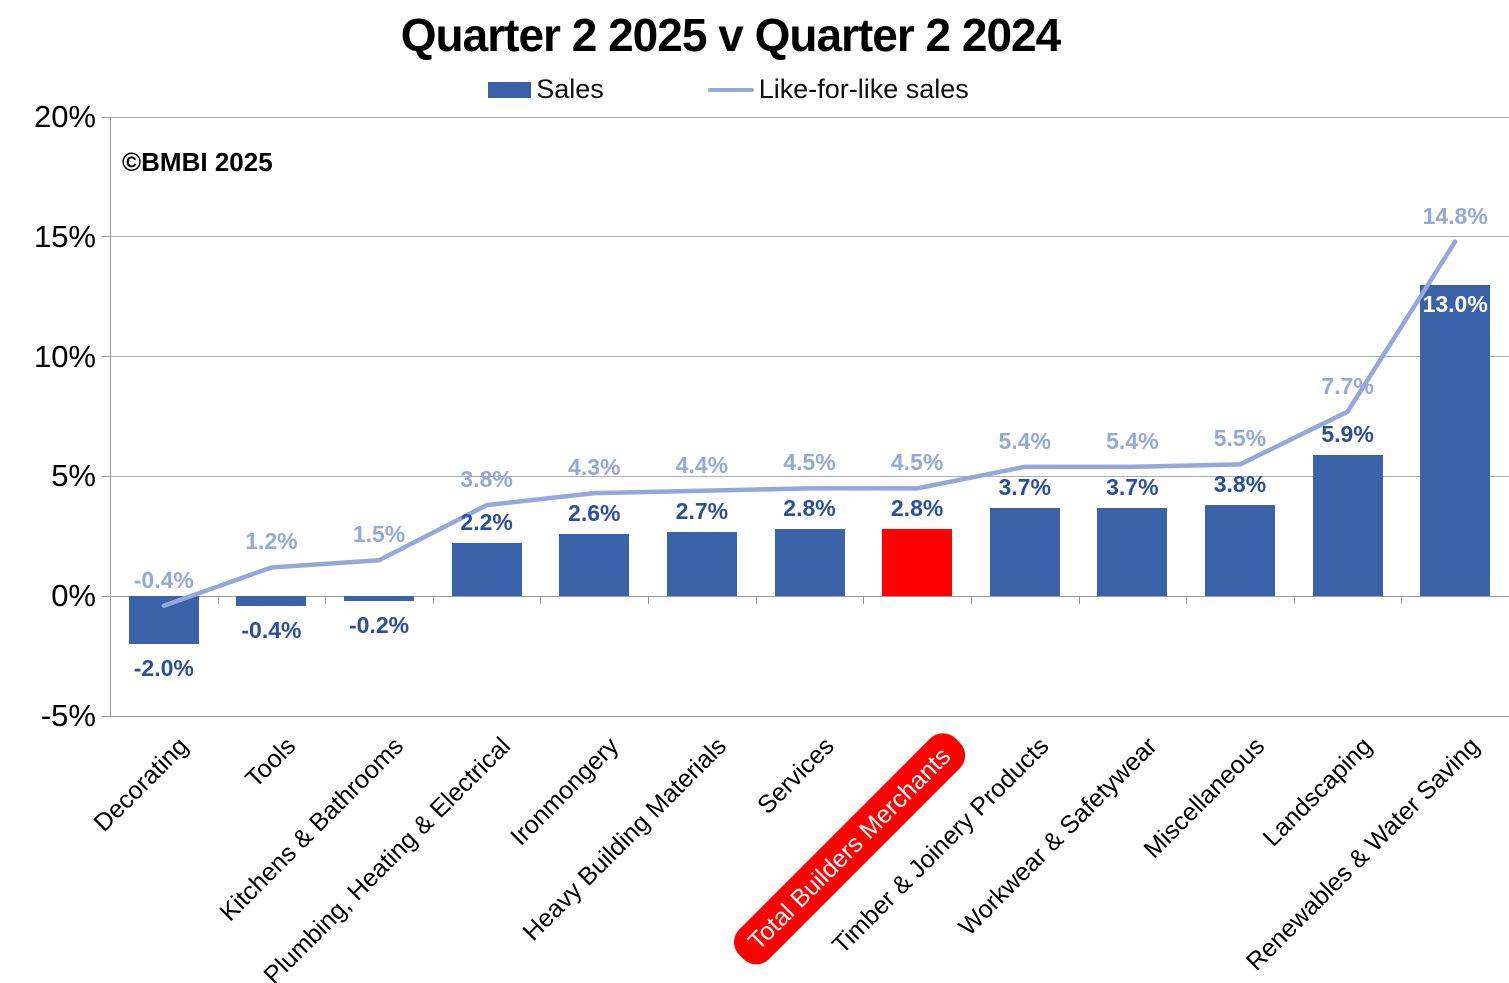 The width and height of the screenshot is (1509, 983). What do you see at coordinates (64, 116) in the screenshot?
I see `y-tick-label: 20%` at bounding box center [64, 116].